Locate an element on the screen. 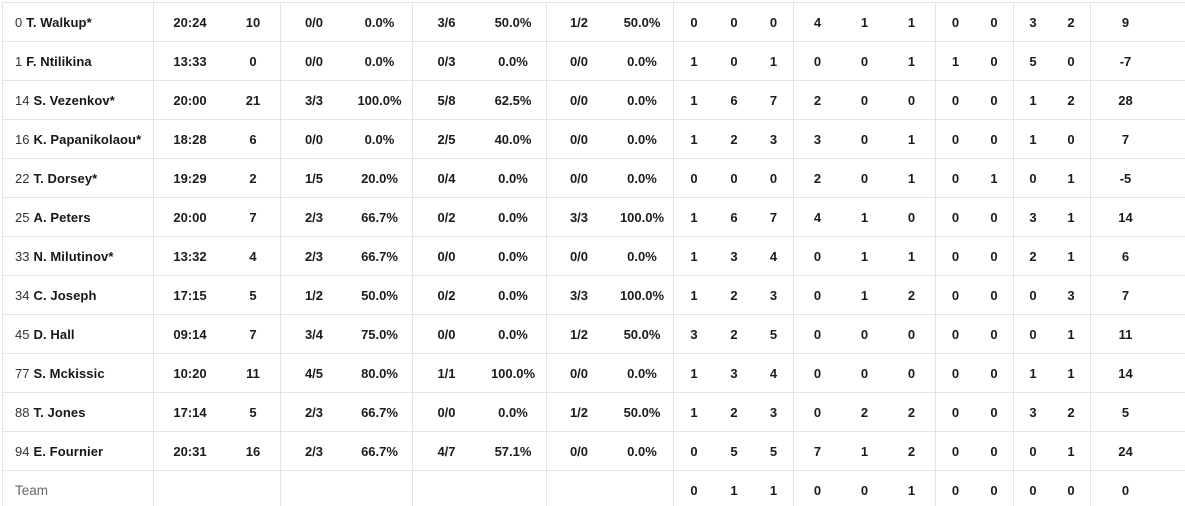 Image resolution: width=1185 pixels, height=506 pixels. stat-fg2pct: 20.0% is located at coordinates (380, 178).